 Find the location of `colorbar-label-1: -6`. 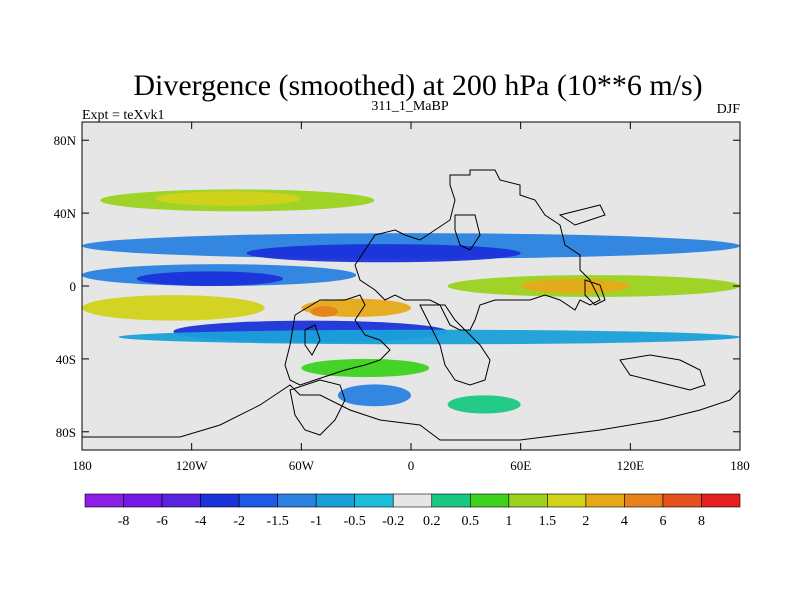

colorbar-label-1: -6 is located at coordinates (162, 521).